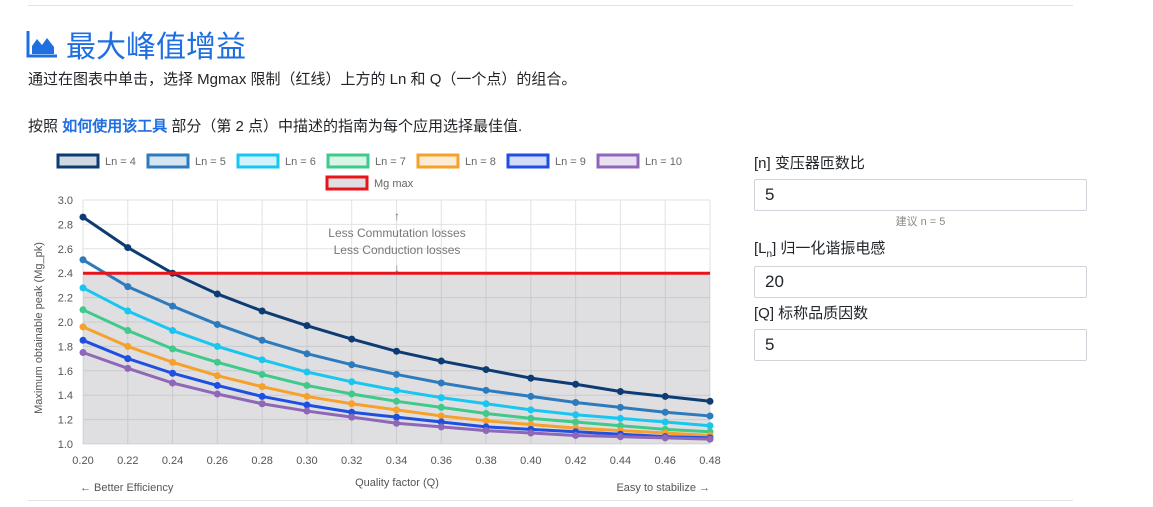  What do you see at coordinates (920, 345) in the screenshot?
I see `quality-factor-input` at bounding box center [920, 345].